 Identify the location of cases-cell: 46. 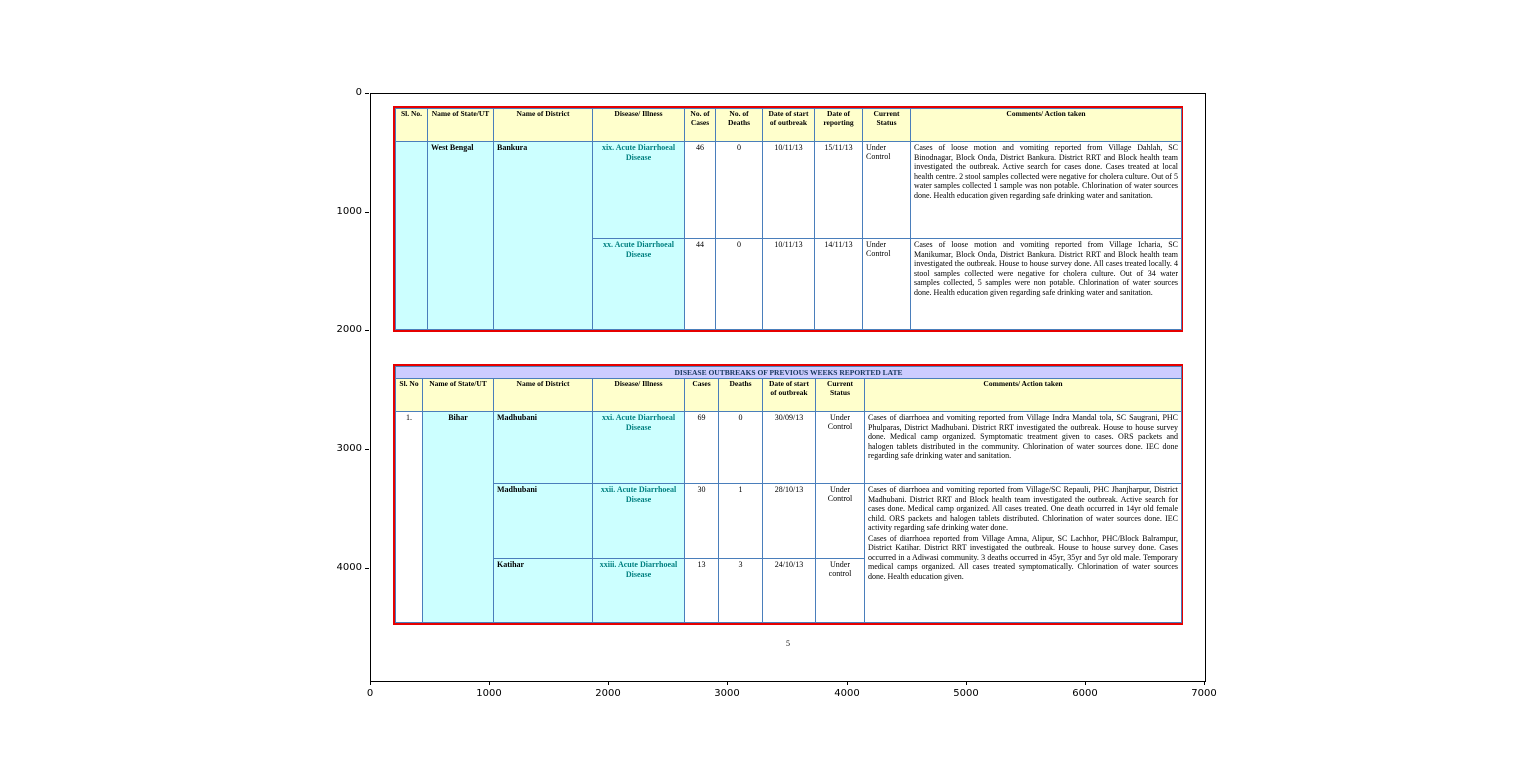
(700, 190).